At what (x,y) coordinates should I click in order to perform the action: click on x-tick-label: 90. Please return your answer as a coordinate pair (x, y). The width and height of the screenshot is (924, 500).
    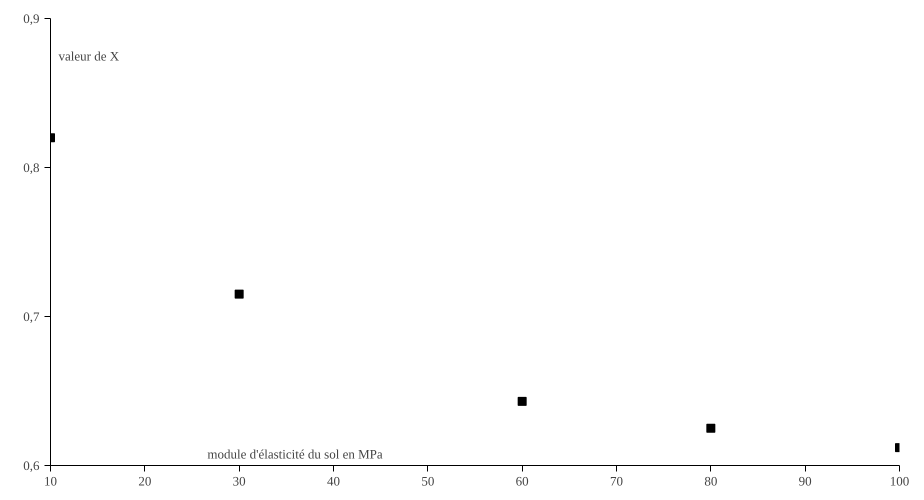
    Looking at the image, I should click on (805, 481).